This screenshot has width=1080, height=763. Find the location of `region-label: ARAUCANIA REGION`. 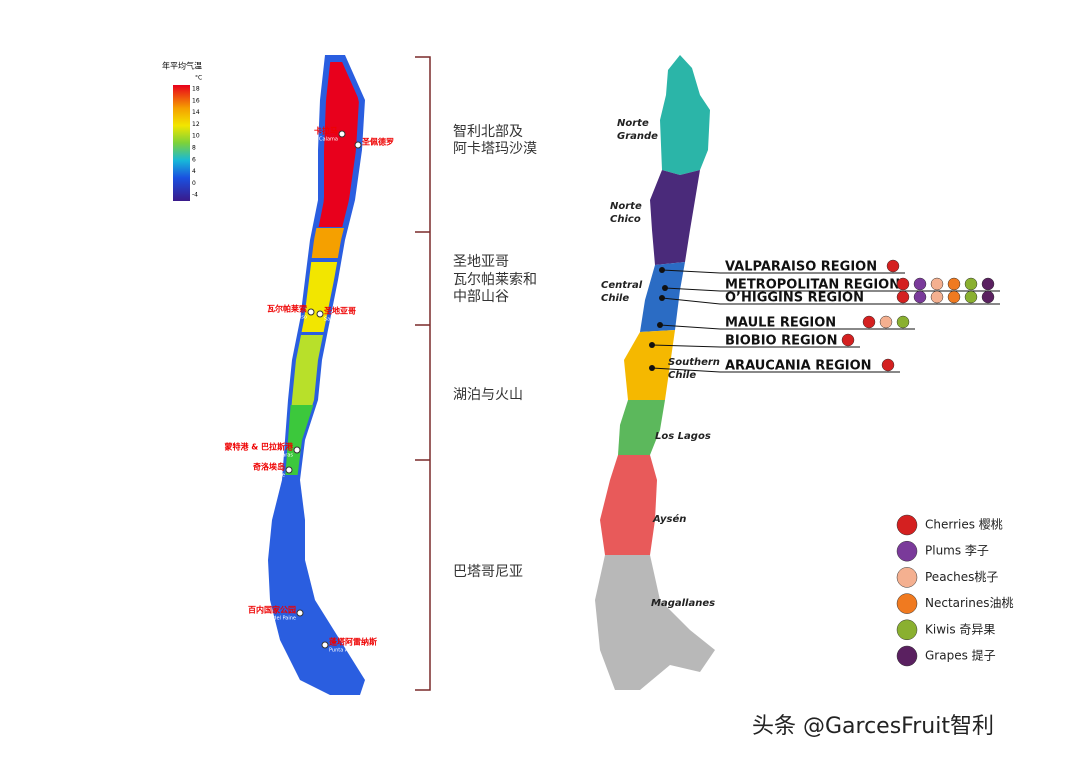

region-label: ARAUCANIA REGION is located at coordinates (798, 366).